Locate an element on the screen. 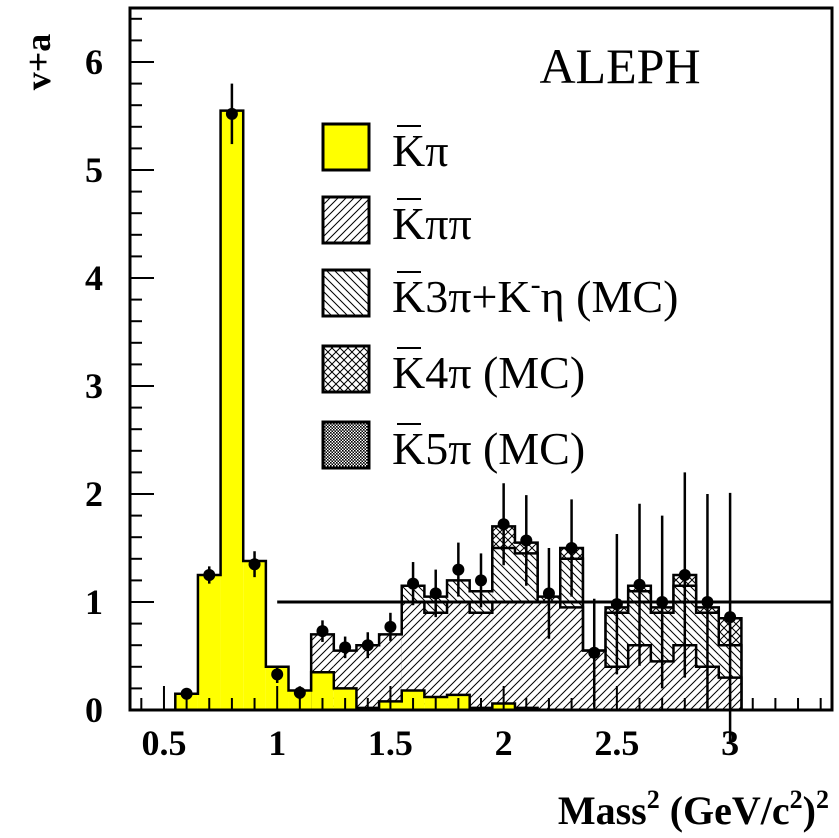 The image size is (839, 838). x-tick-label: 0.5 is located at coordinates (163, 743).